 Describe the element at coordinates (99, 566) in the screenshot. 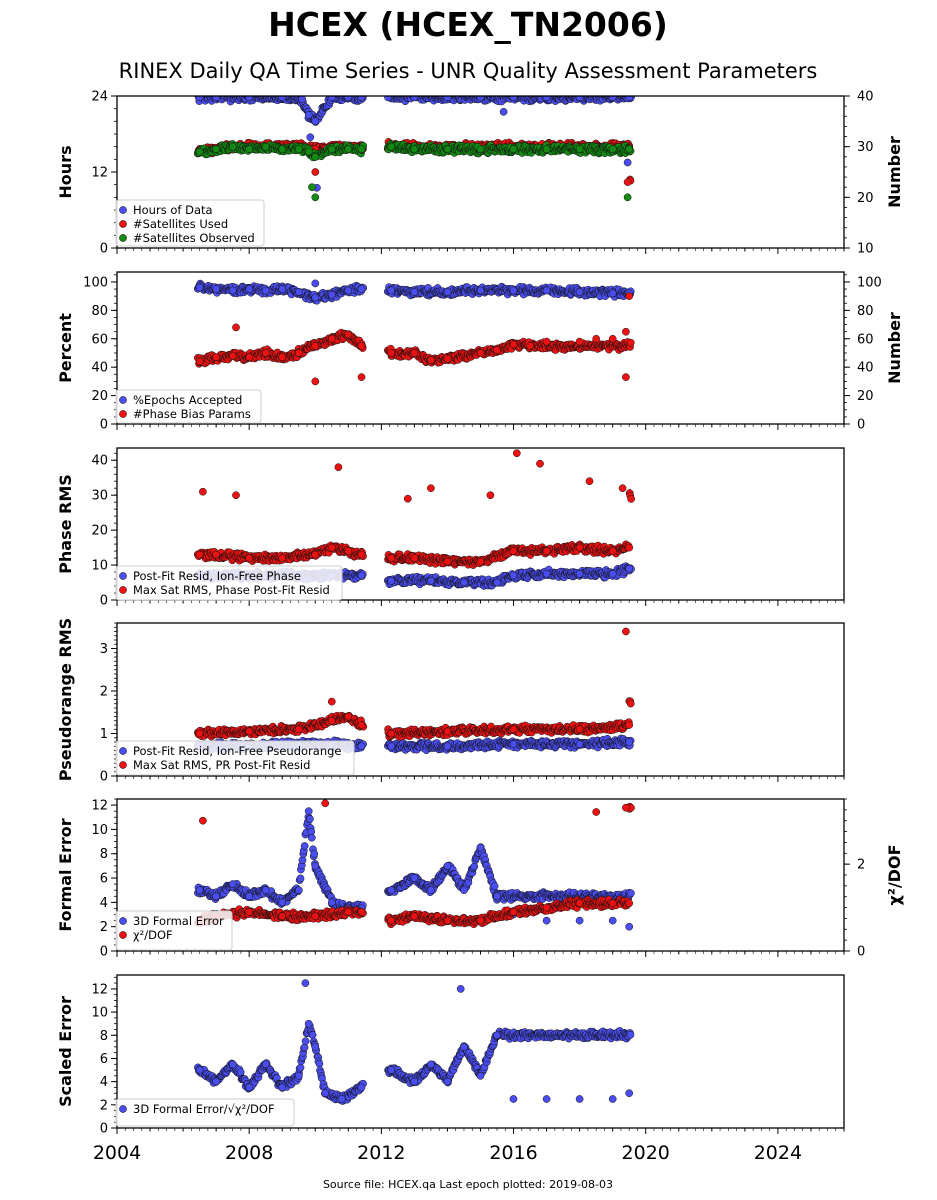

I see `y-tick-label: 10` at that location.